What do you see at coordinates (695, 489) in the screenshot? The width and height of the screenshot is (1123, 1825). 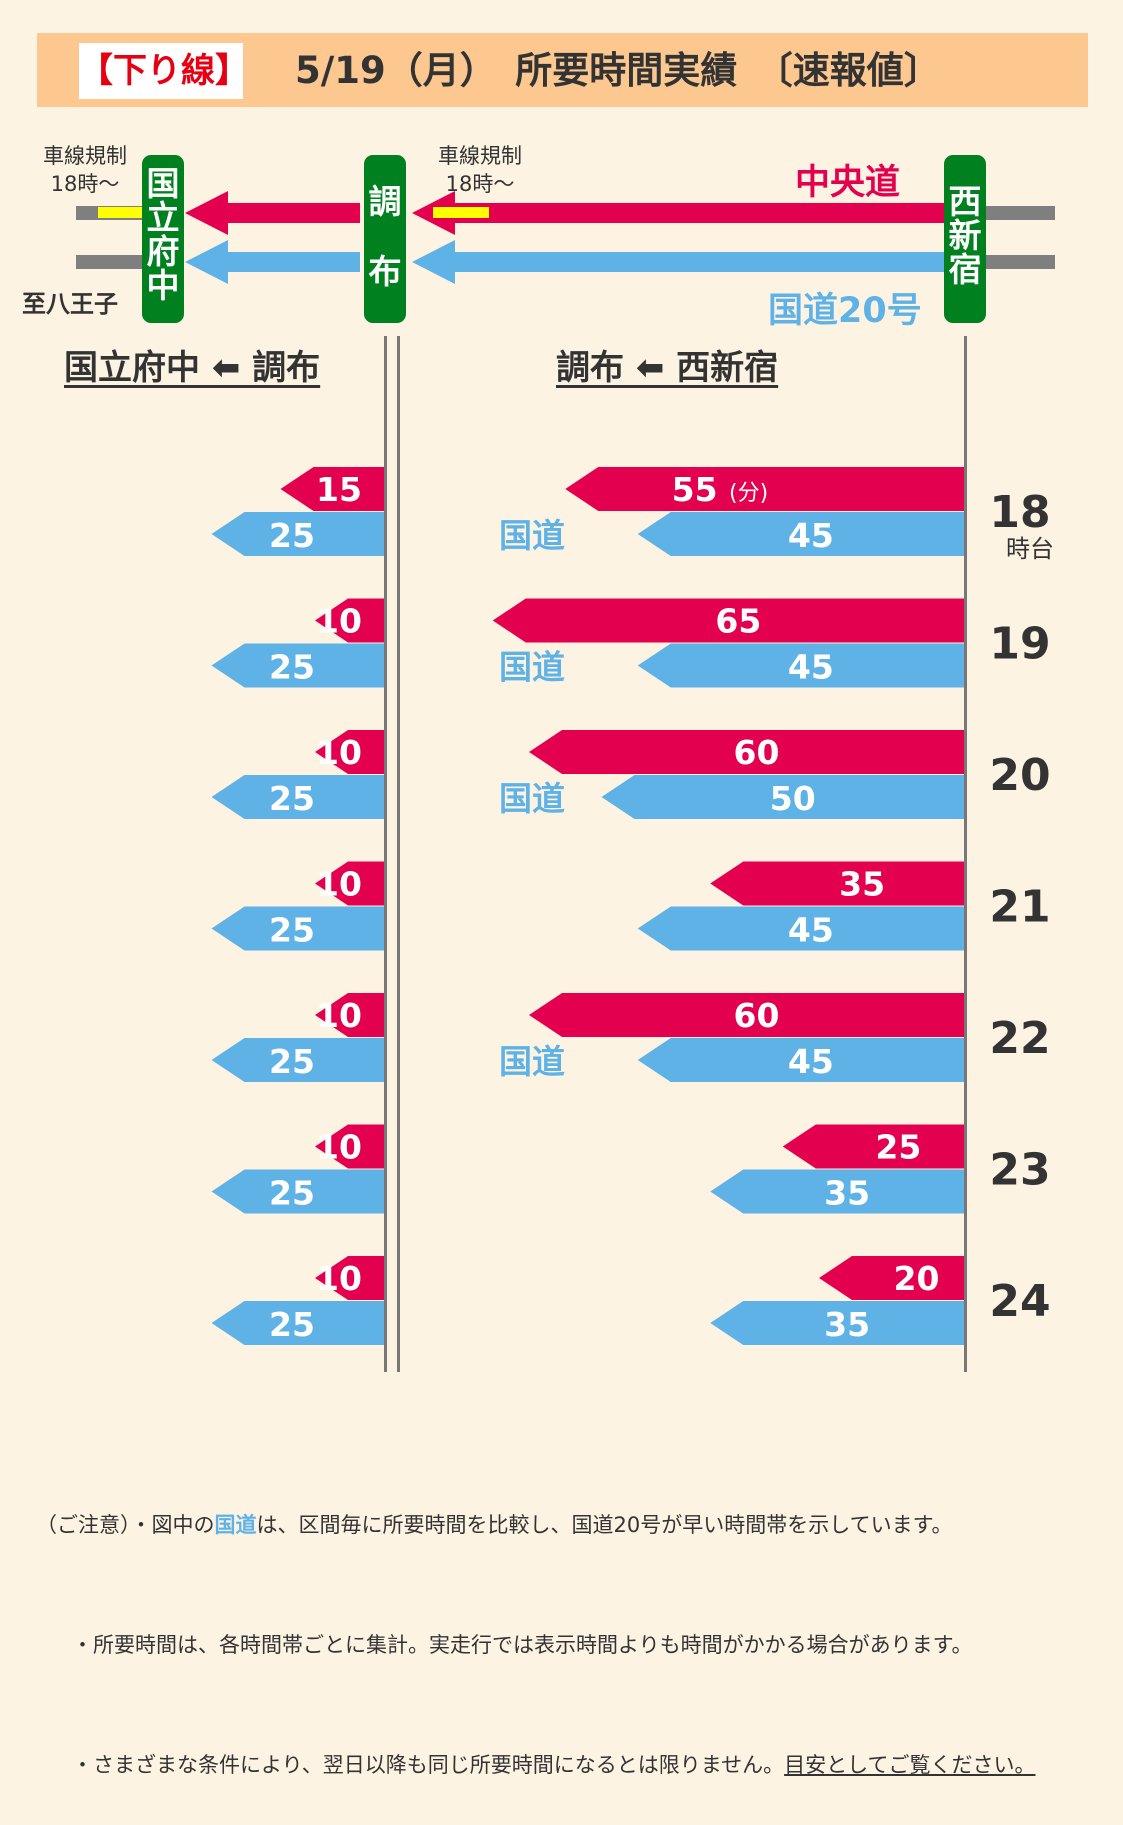 I see `right-chuo-value: 55` at bounding box center [695, 489].